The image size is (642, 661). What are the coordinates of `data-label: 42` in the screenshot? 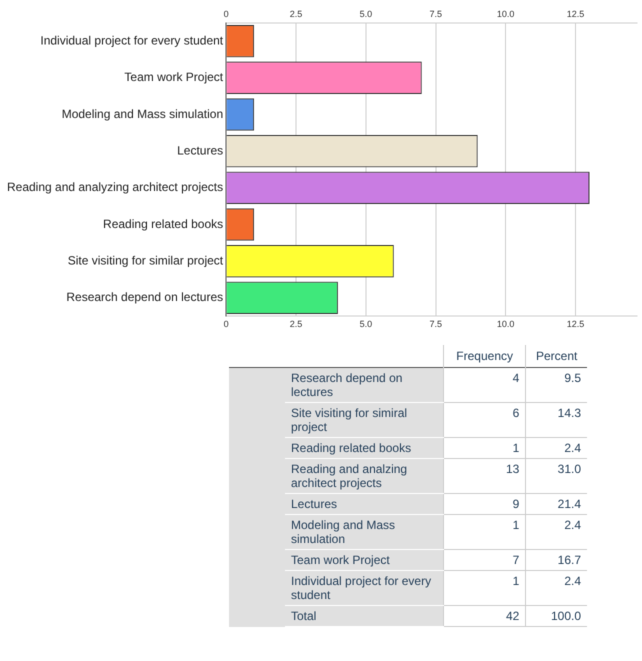 It's located at (485, 616).